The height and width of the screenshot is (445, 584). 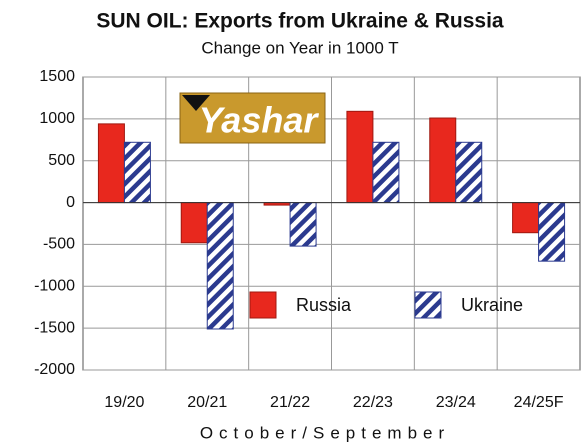 I want to click on y-tick-label: -500, so click(x=59, y=244).